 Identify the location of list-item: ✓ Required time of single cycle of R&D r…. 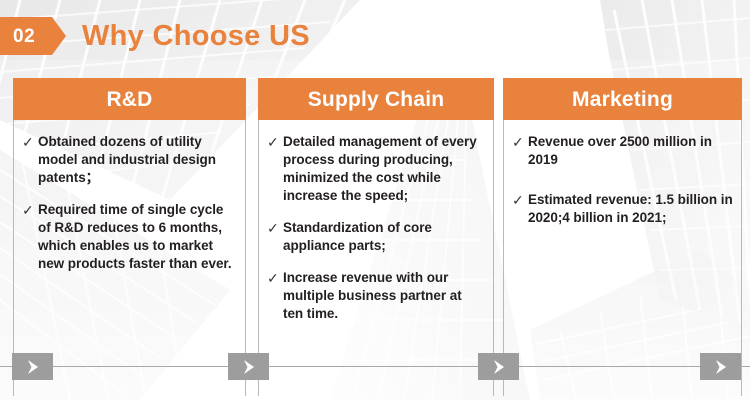
(129, 237).